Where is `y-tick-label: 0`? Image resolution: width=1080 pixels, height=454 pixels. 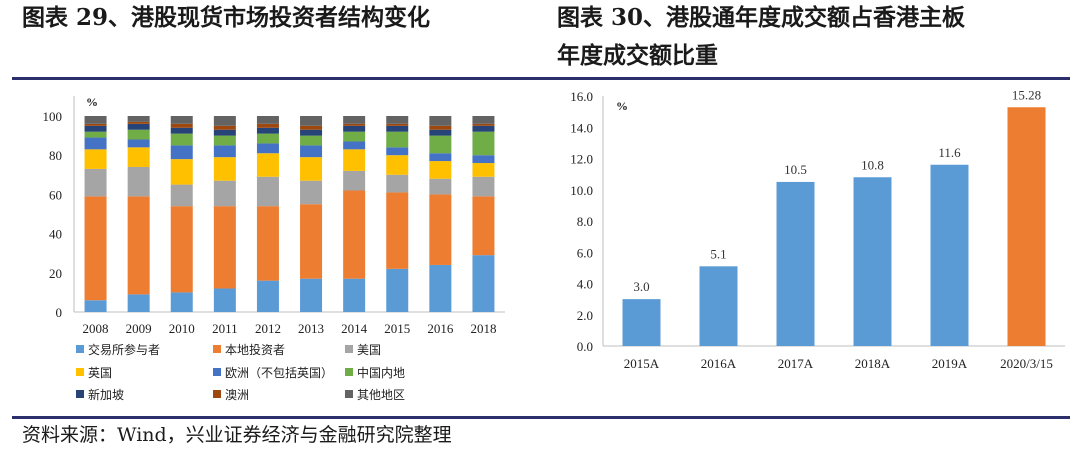 y-tick-label: 0 is located at coordinates (59, 312).